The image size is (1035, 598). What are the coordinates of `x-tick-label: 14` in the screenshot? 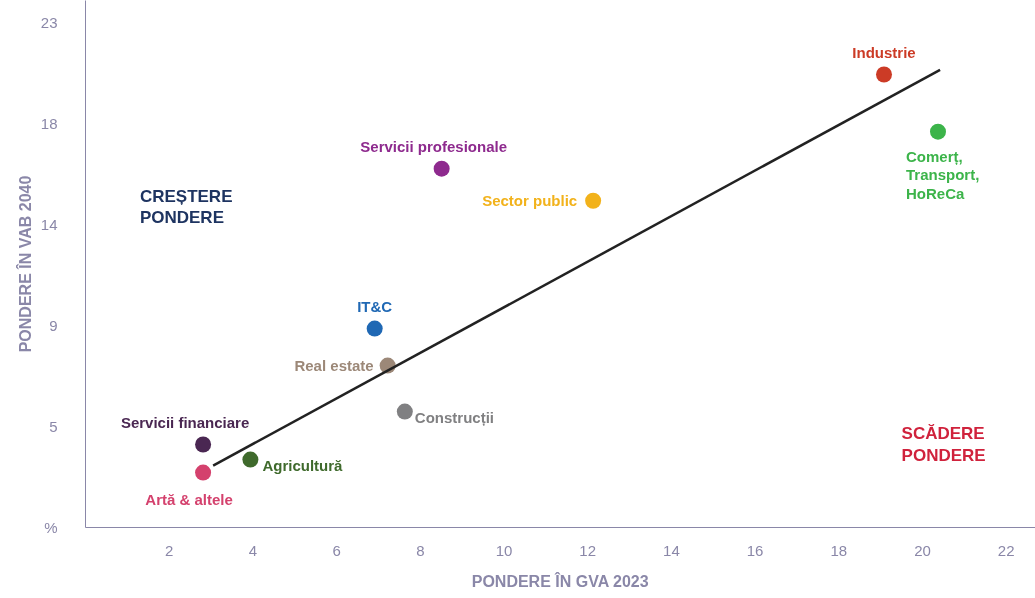 It's located at (671, 550).